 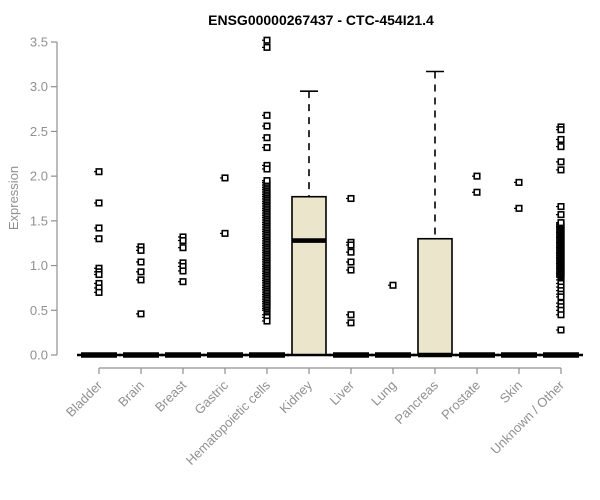 What do you see at coordinates (131, 394) in the screenshot?
I see `x-tick-label: Brain` at bounding box center [131, 394].